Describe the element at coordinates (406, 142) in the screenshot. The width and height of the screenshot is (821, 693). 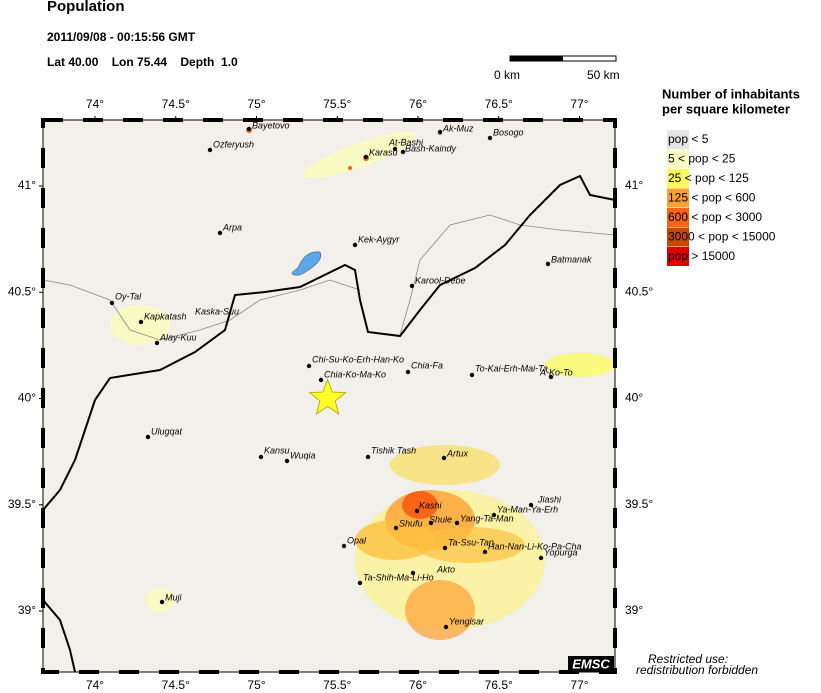
I see `city-label: At-Bashi` at that location.